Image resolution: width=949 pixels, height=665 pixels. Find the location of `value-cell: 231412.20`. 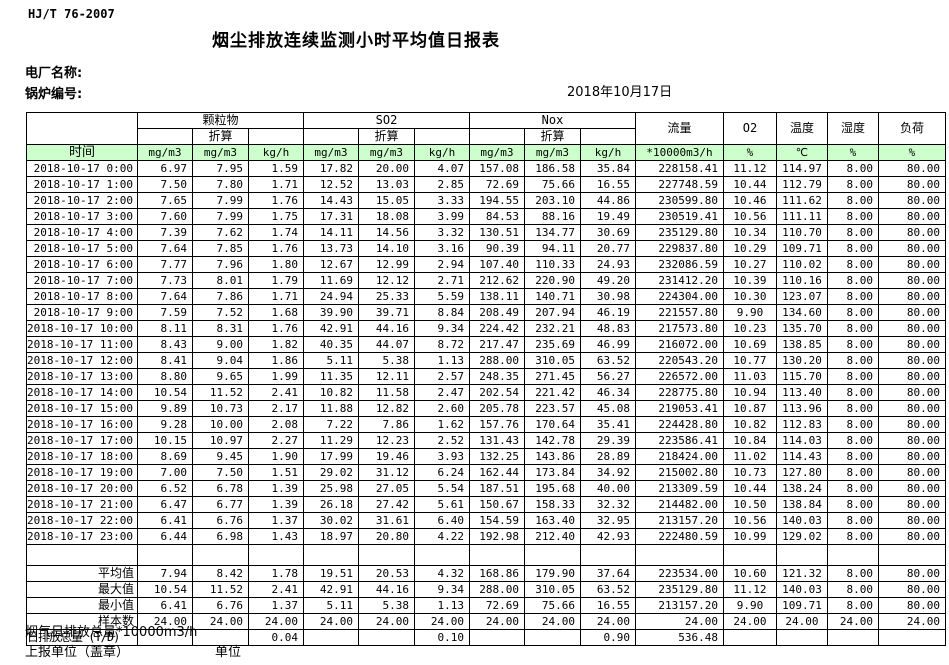

value-cell: 231412.20 is located at coordinates (679, 280).